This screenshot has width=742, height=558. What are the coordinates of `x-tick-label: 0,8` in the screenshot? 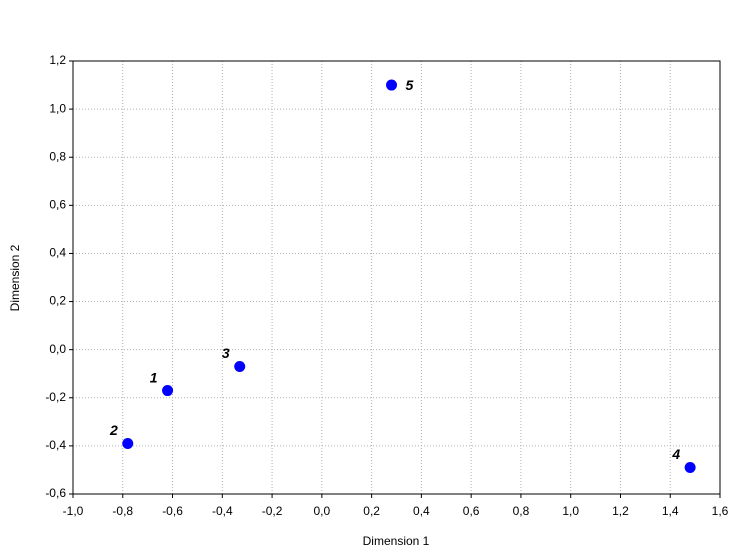 It's located at (521, 511).